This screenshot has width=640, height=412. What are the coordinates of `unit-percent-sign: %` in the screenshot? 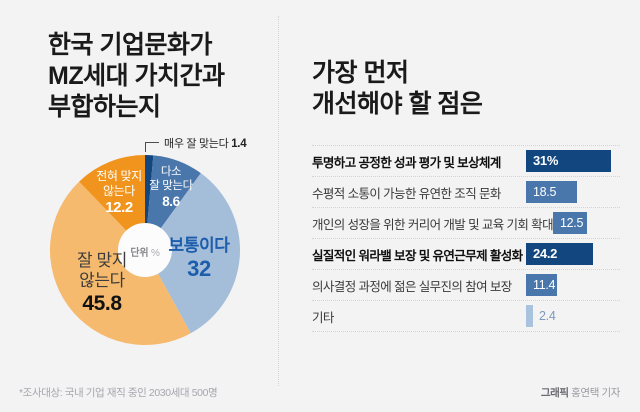 It's located at (155, 253).